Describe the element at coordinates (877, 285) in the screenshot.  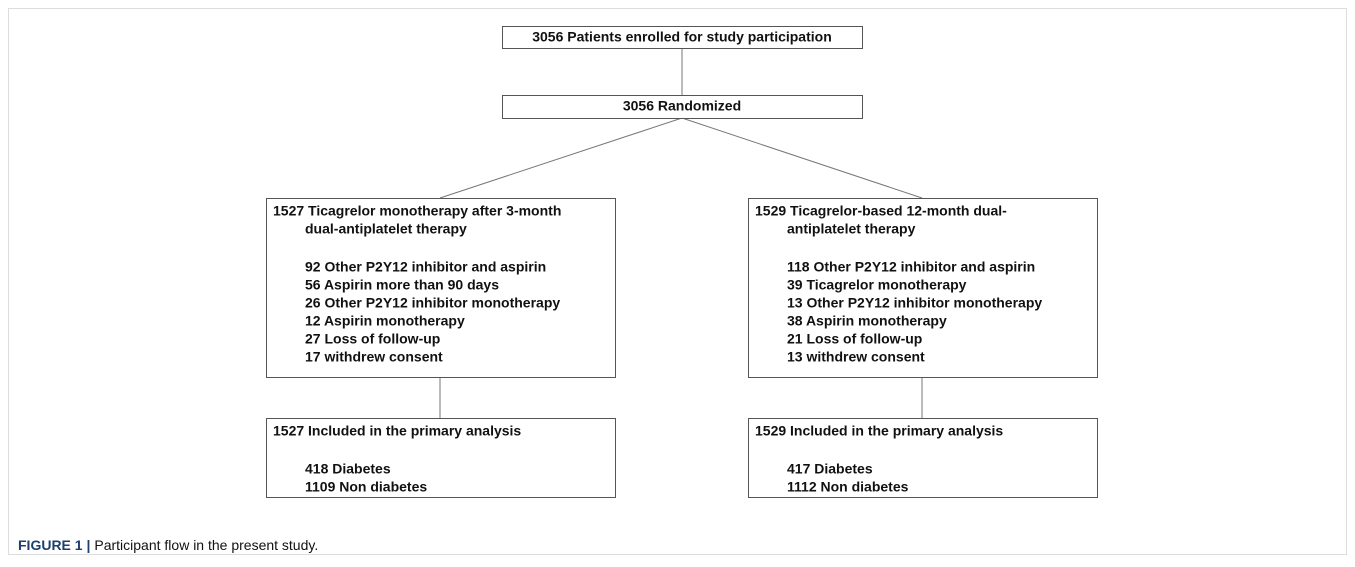
I see `box-item: 39 Ticagrelor monotherapy` at that location.